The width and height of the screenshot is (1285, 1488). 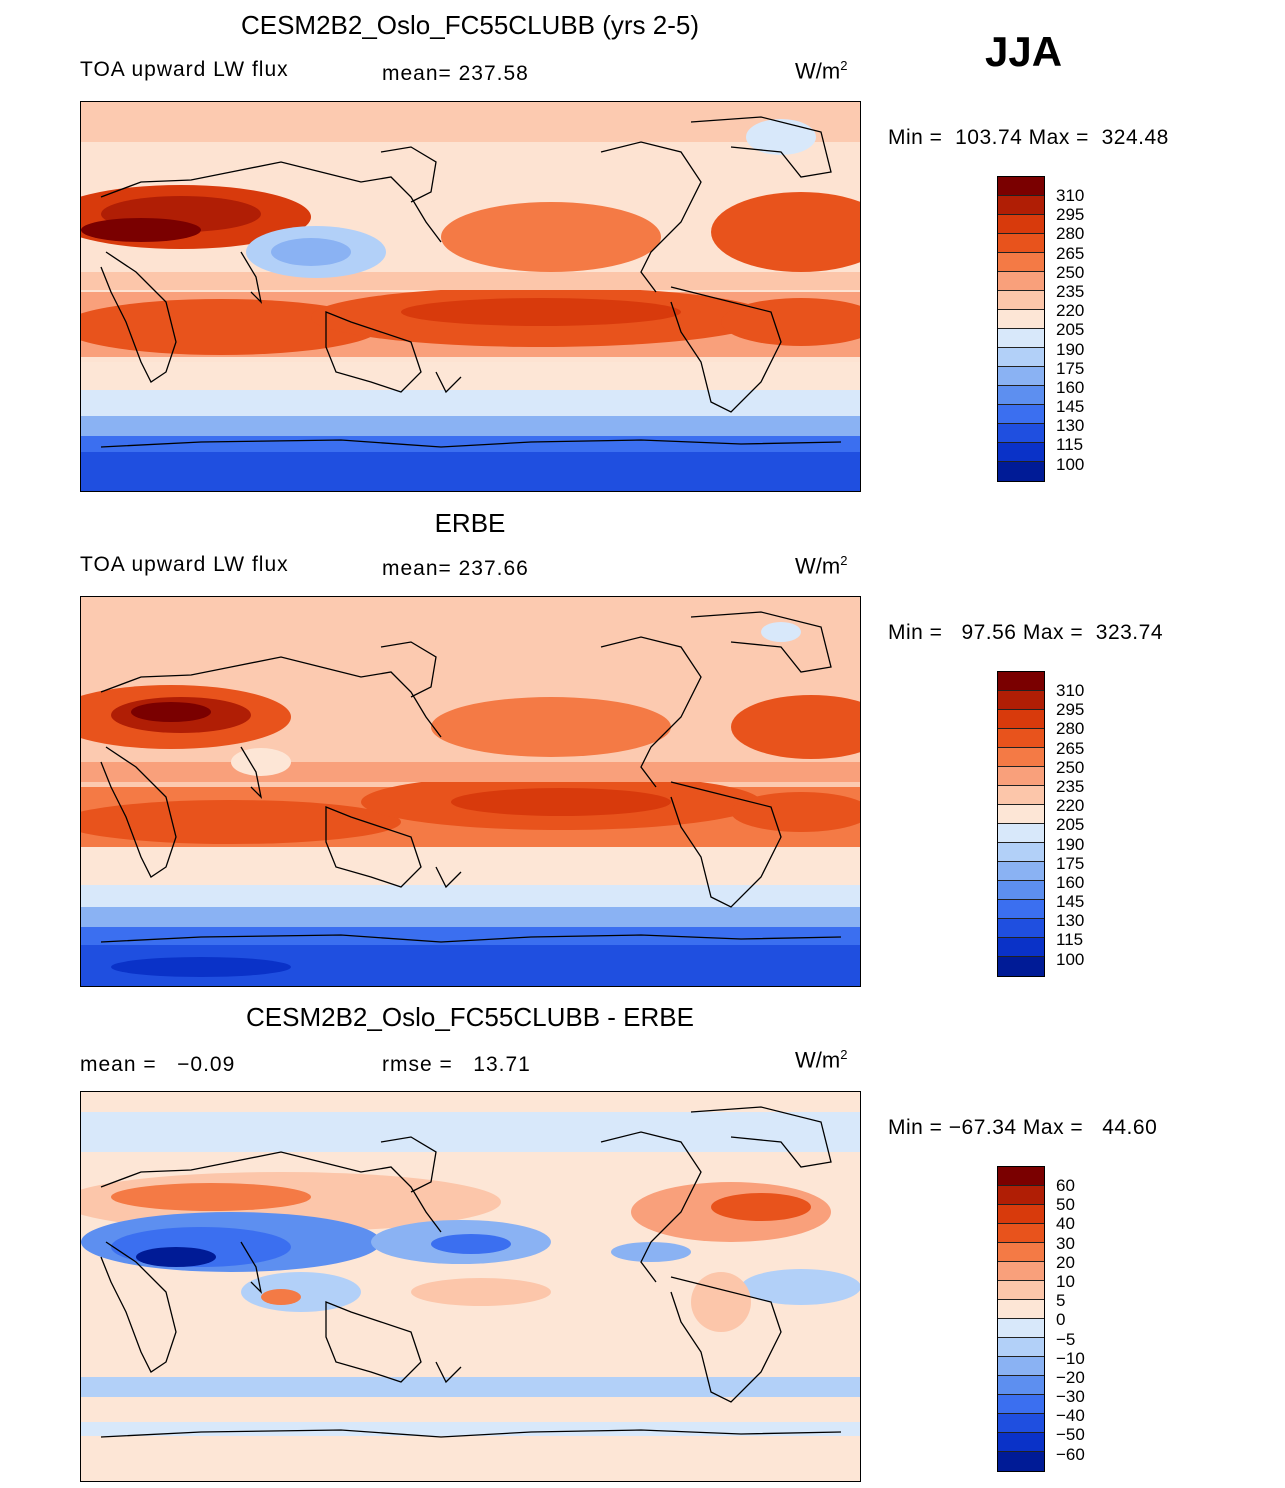 What do you see at coordinates (821, 71) in the screenshot?
I see `panel1-units: W/m2` at bounding box center [821, 71].